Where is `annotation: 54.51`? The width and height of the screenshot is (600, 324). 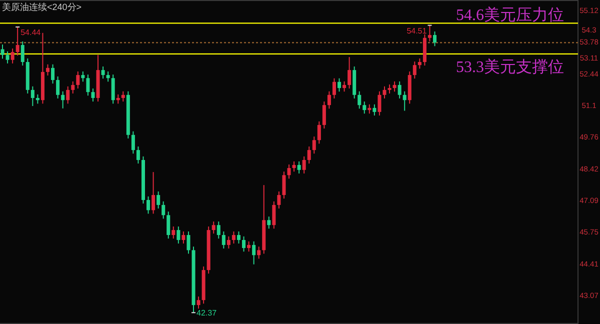
annotation: 54.51 is located at coordinates (417, 31).